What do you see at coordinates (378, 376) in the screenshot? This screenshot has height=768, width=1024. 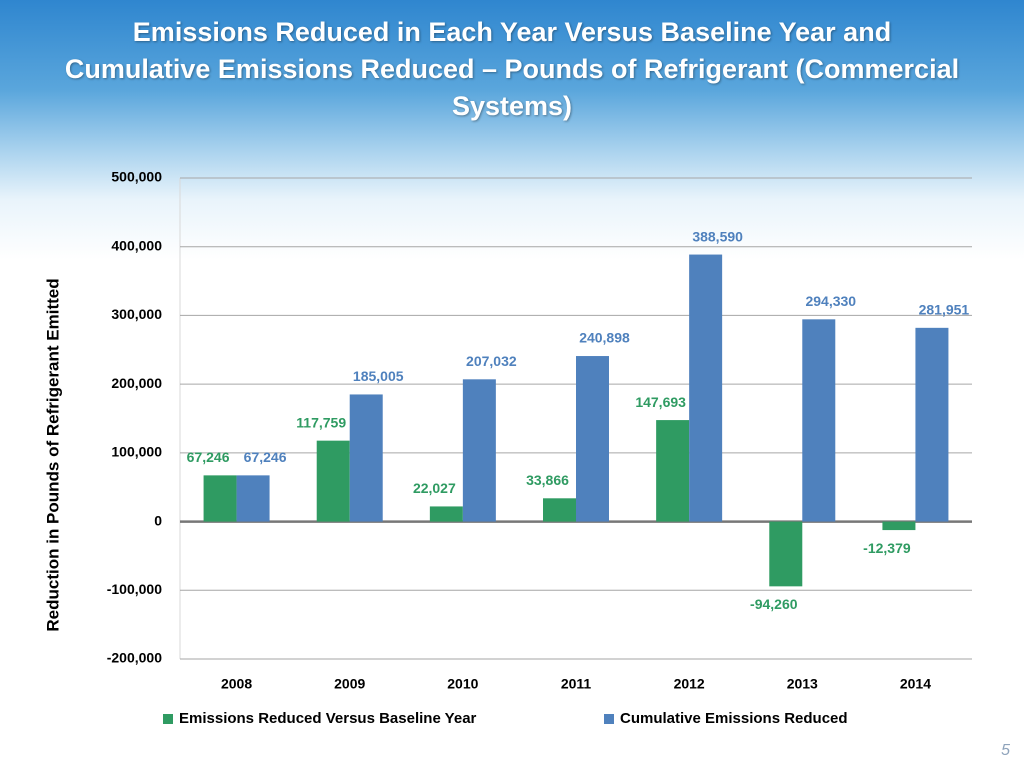 I see `data-label: 185,005` at bounding box center [378, 376].